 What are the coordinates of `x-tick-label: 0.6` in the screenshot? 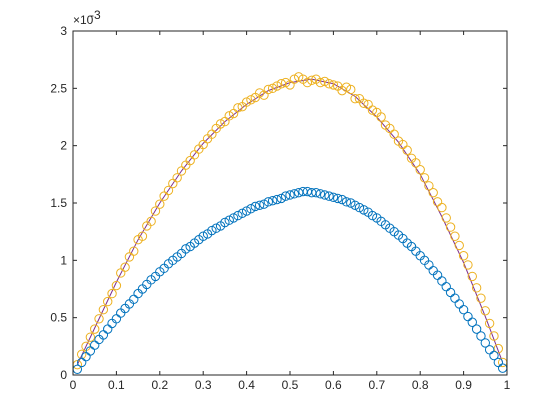 It's located at (333, 385).